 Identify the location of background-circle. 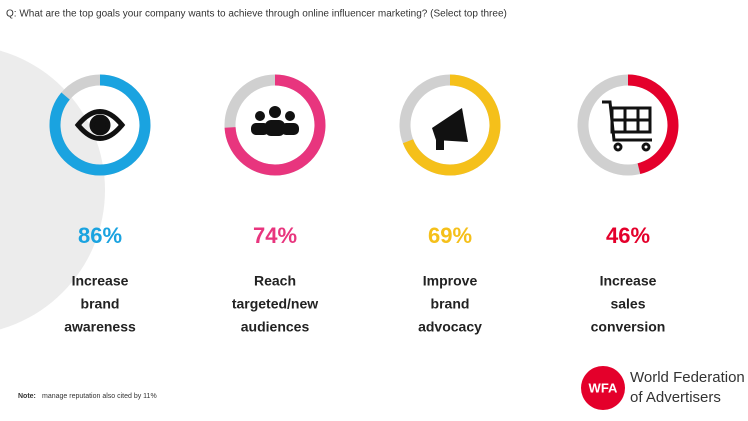
(52, 190).